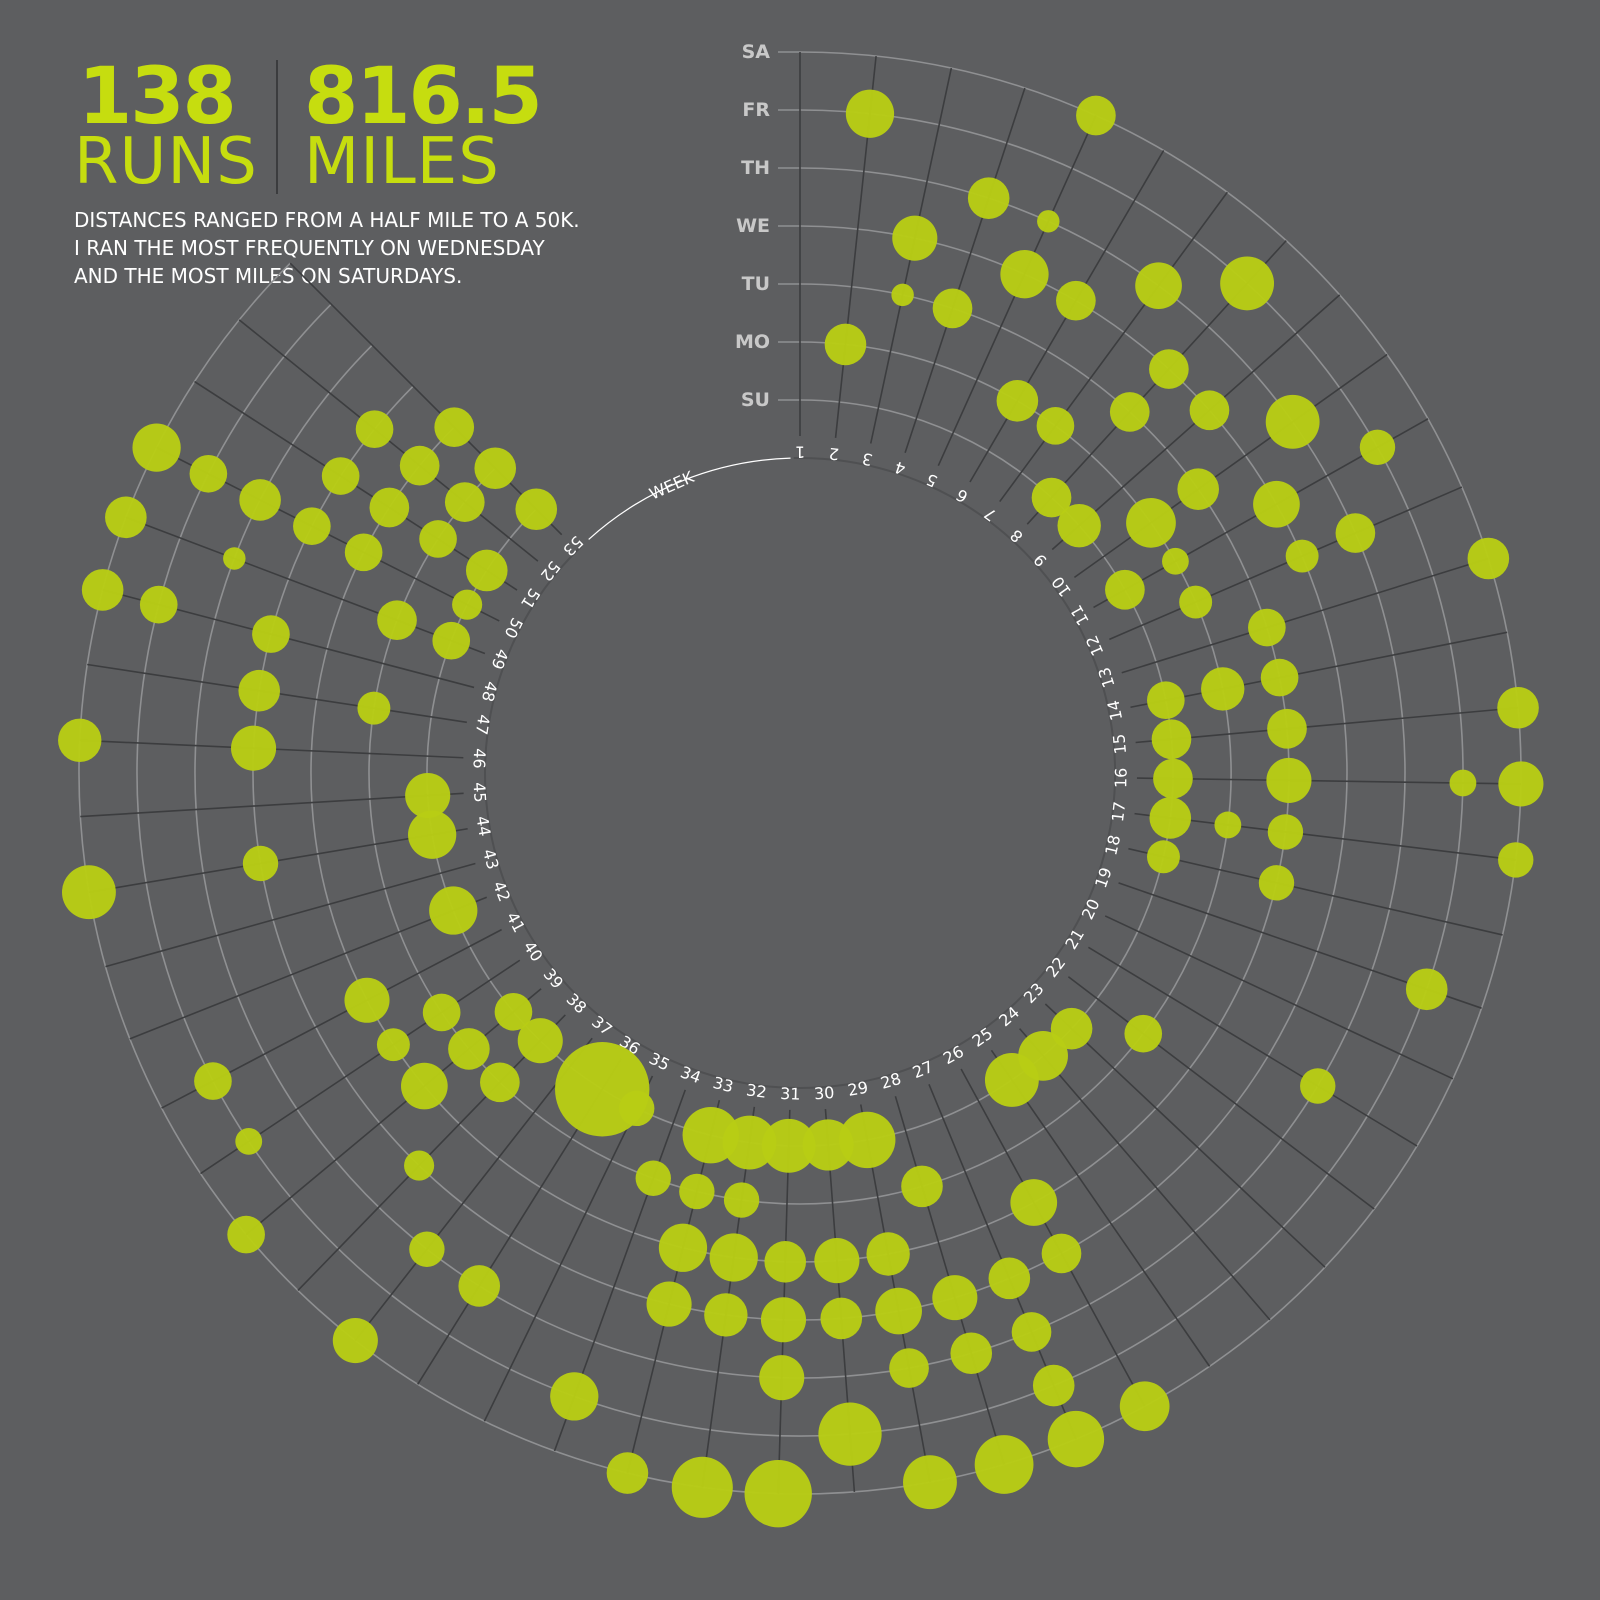 Image resolution: width=1600 pixels, height=1600 pixels. I want to click on week-label: 49, so click(499, 659).